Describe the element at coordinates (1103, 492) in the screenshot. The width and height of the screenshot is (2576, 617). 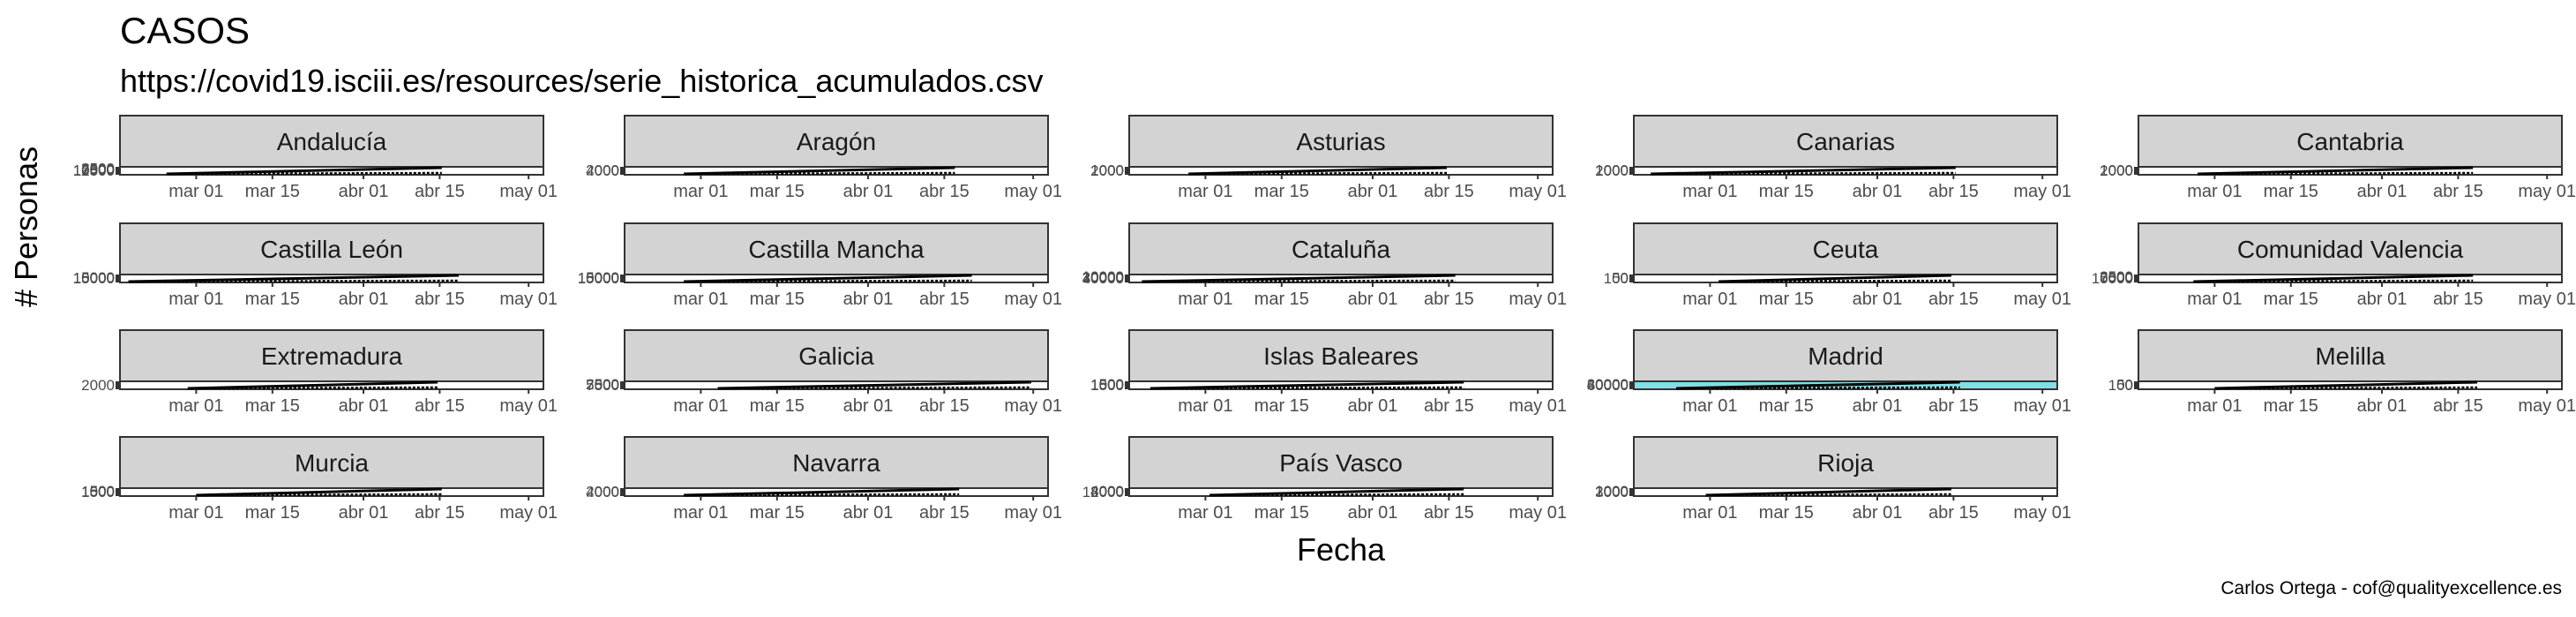
I see `y-tick-label: 12000` at that location.